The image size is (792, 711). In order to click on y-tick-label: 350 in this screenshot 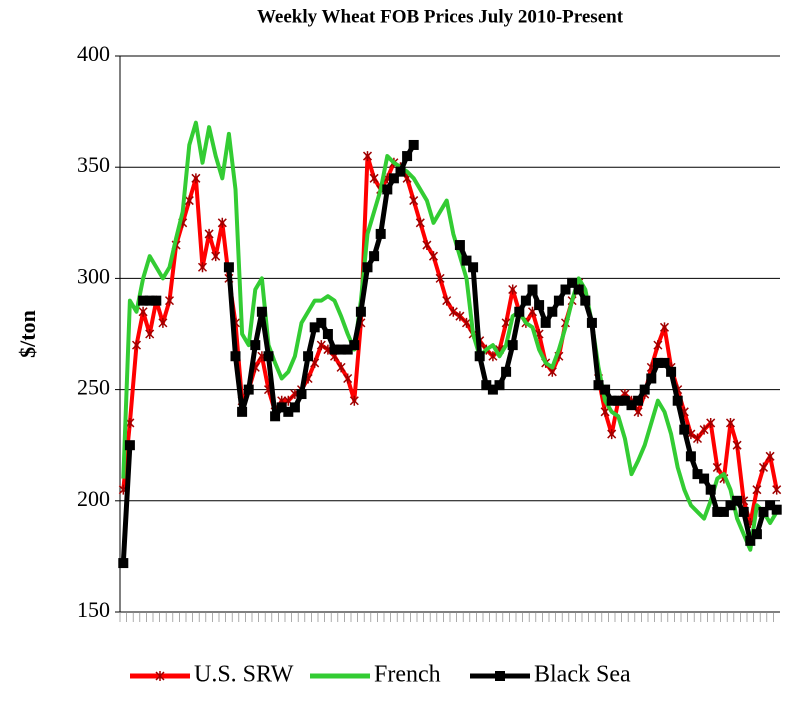, I will do `click(93, 164)`.